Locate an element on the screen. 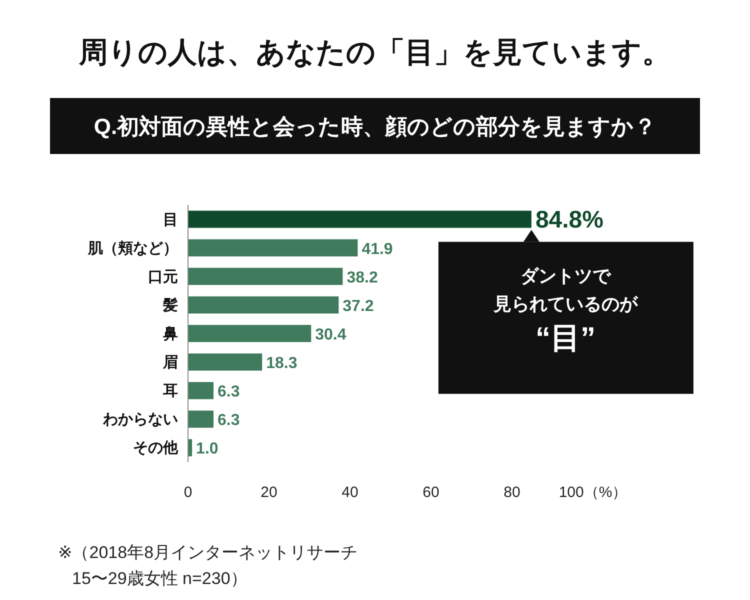  text: 15〜29歳女性 n=230） is located at coordinates (160, 578).